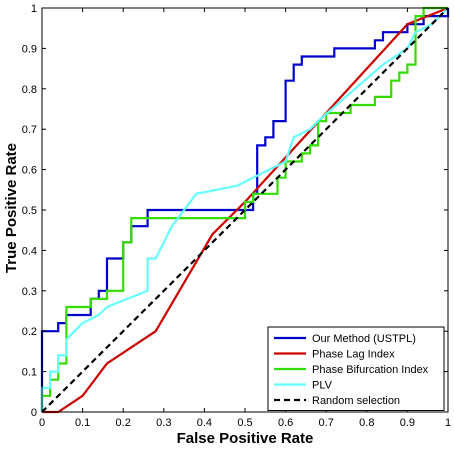 Image resolution: width=454 pixels, height=452 pixels. Describe the element at coordinates (29, 49) in the screenshot. I see `y-tick-label: 0.9` at that location.